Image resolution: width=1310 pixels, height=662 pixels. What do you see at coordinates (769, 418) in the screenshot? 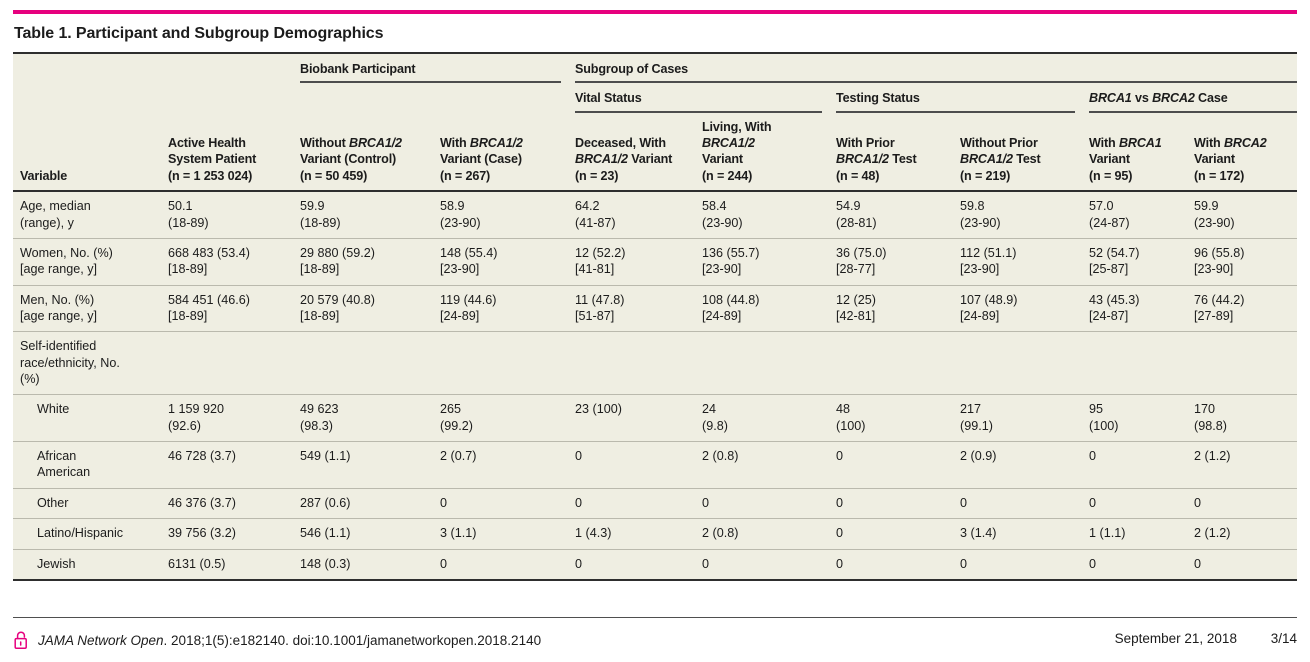
I see `data-cell: 24 (9.8)` at bounding box center [769, 418].